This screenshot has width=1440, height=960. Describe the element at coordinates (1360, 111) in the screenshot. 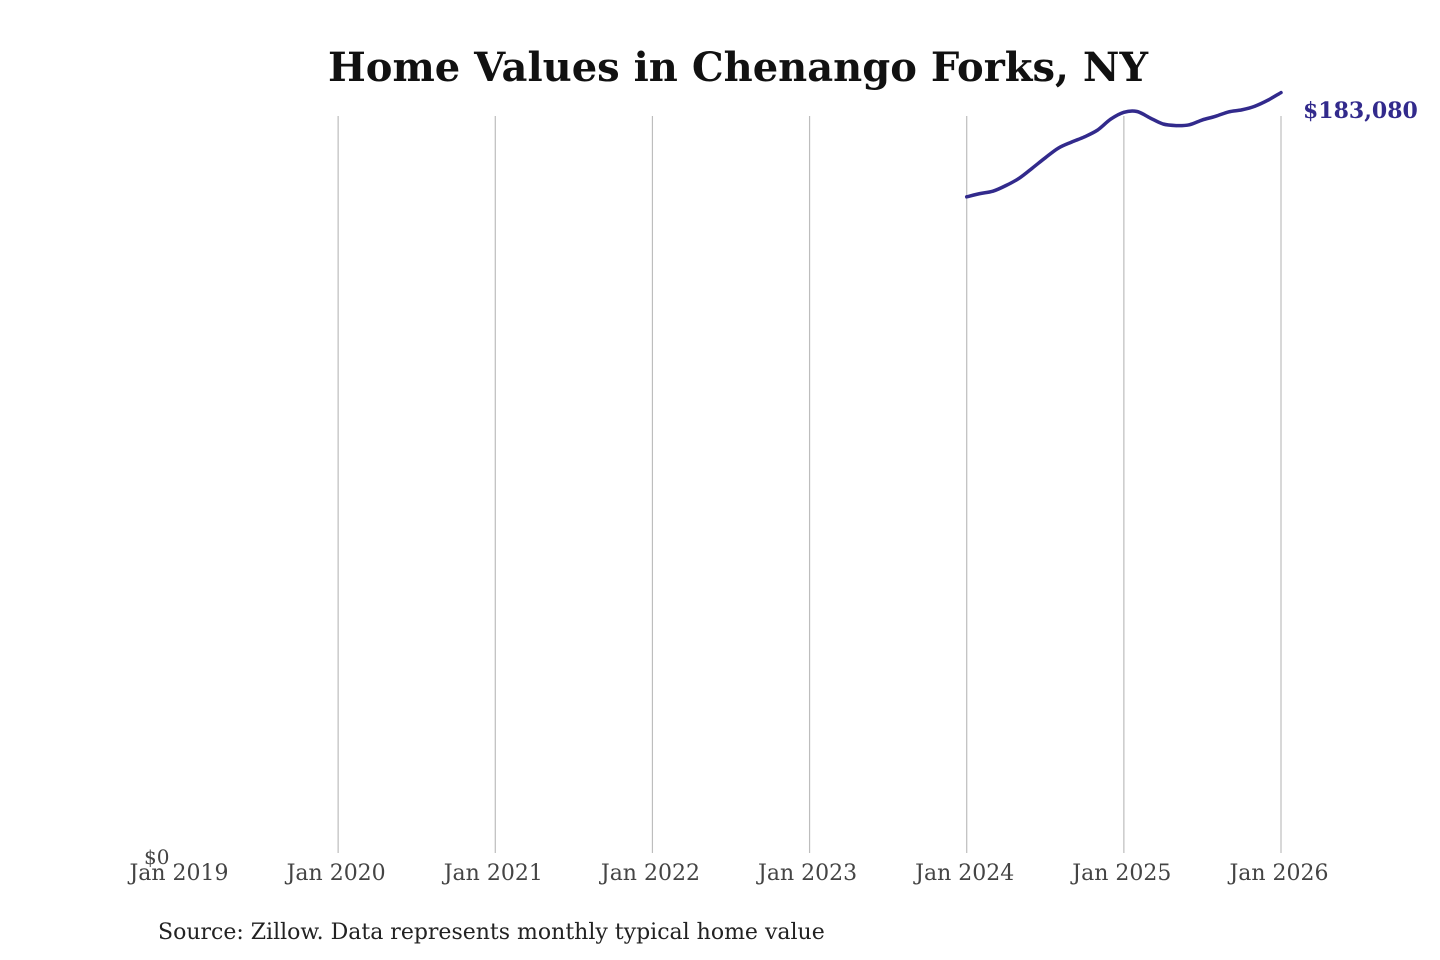

I see `end-value-label: $183,080` at that location.